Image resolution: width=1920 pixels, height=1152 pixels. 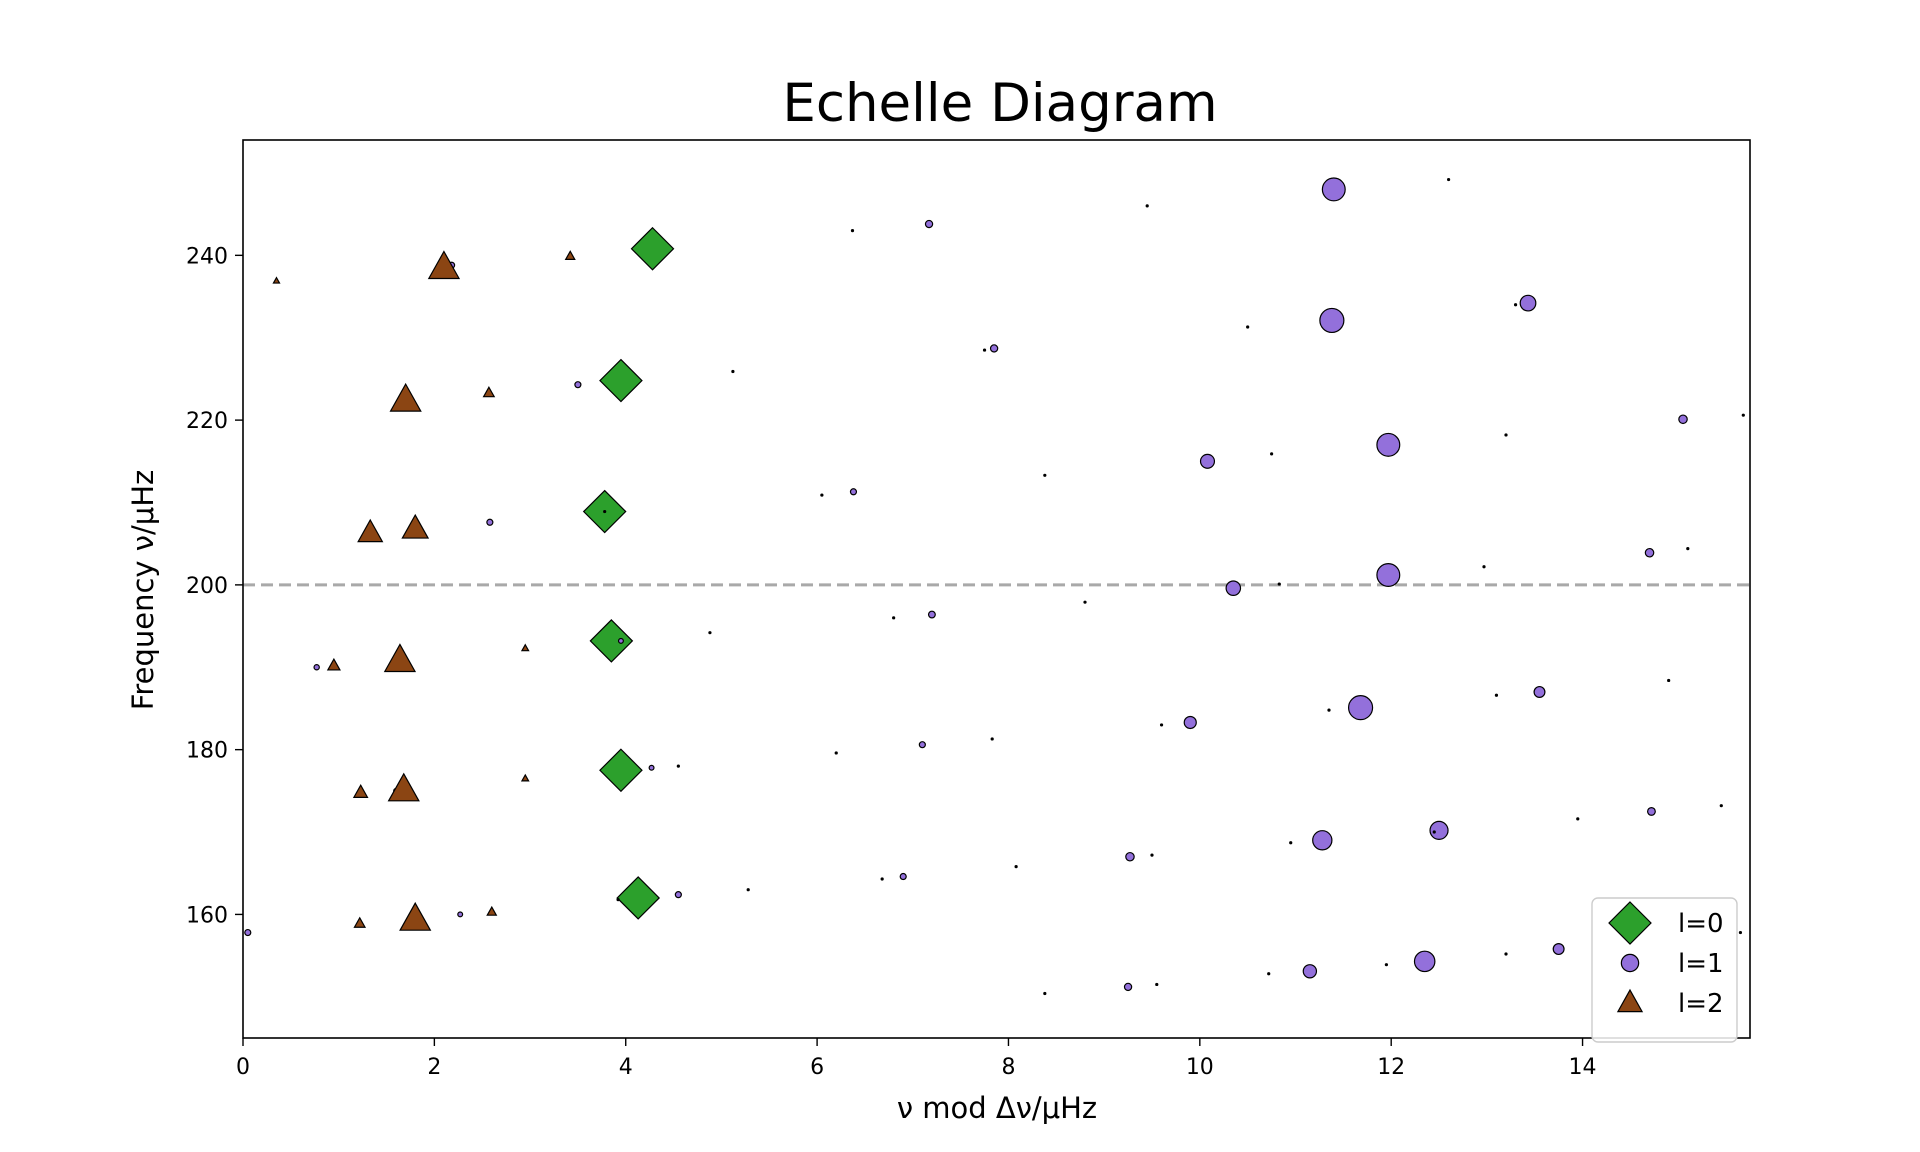 What do you see at coordinates (626, 1067) in the screenshot?
I see `x-tick-label: 4` at bounding box center [626, 1067].